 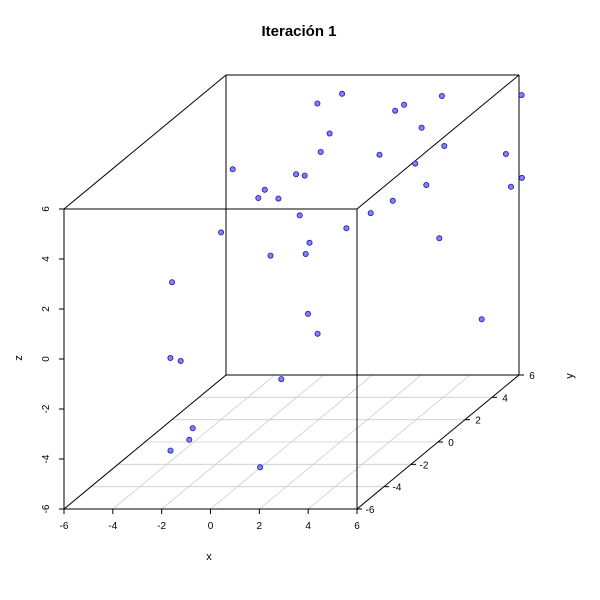 I want to click on y-axis-label: y, so click(x=570, y=376).